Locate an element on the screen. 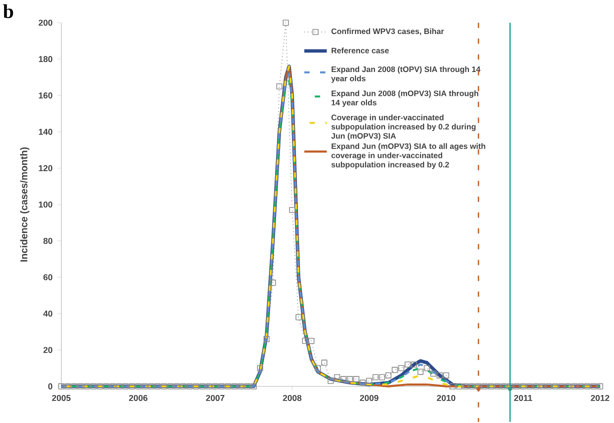 The image size is (614, 423). y-tick-label: 60 is located at coordinates (47, 277).